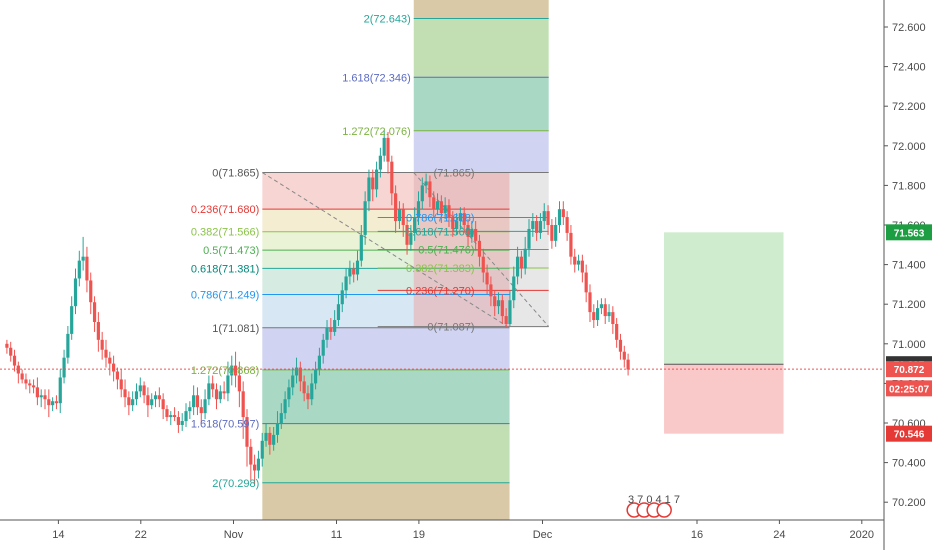 Image resolution: width=932 pixels, height=550 pixels. What do you see at coordinates (724, 298) in the screenshot?
I see `position-target-zone` at bounding box center [724, 298].